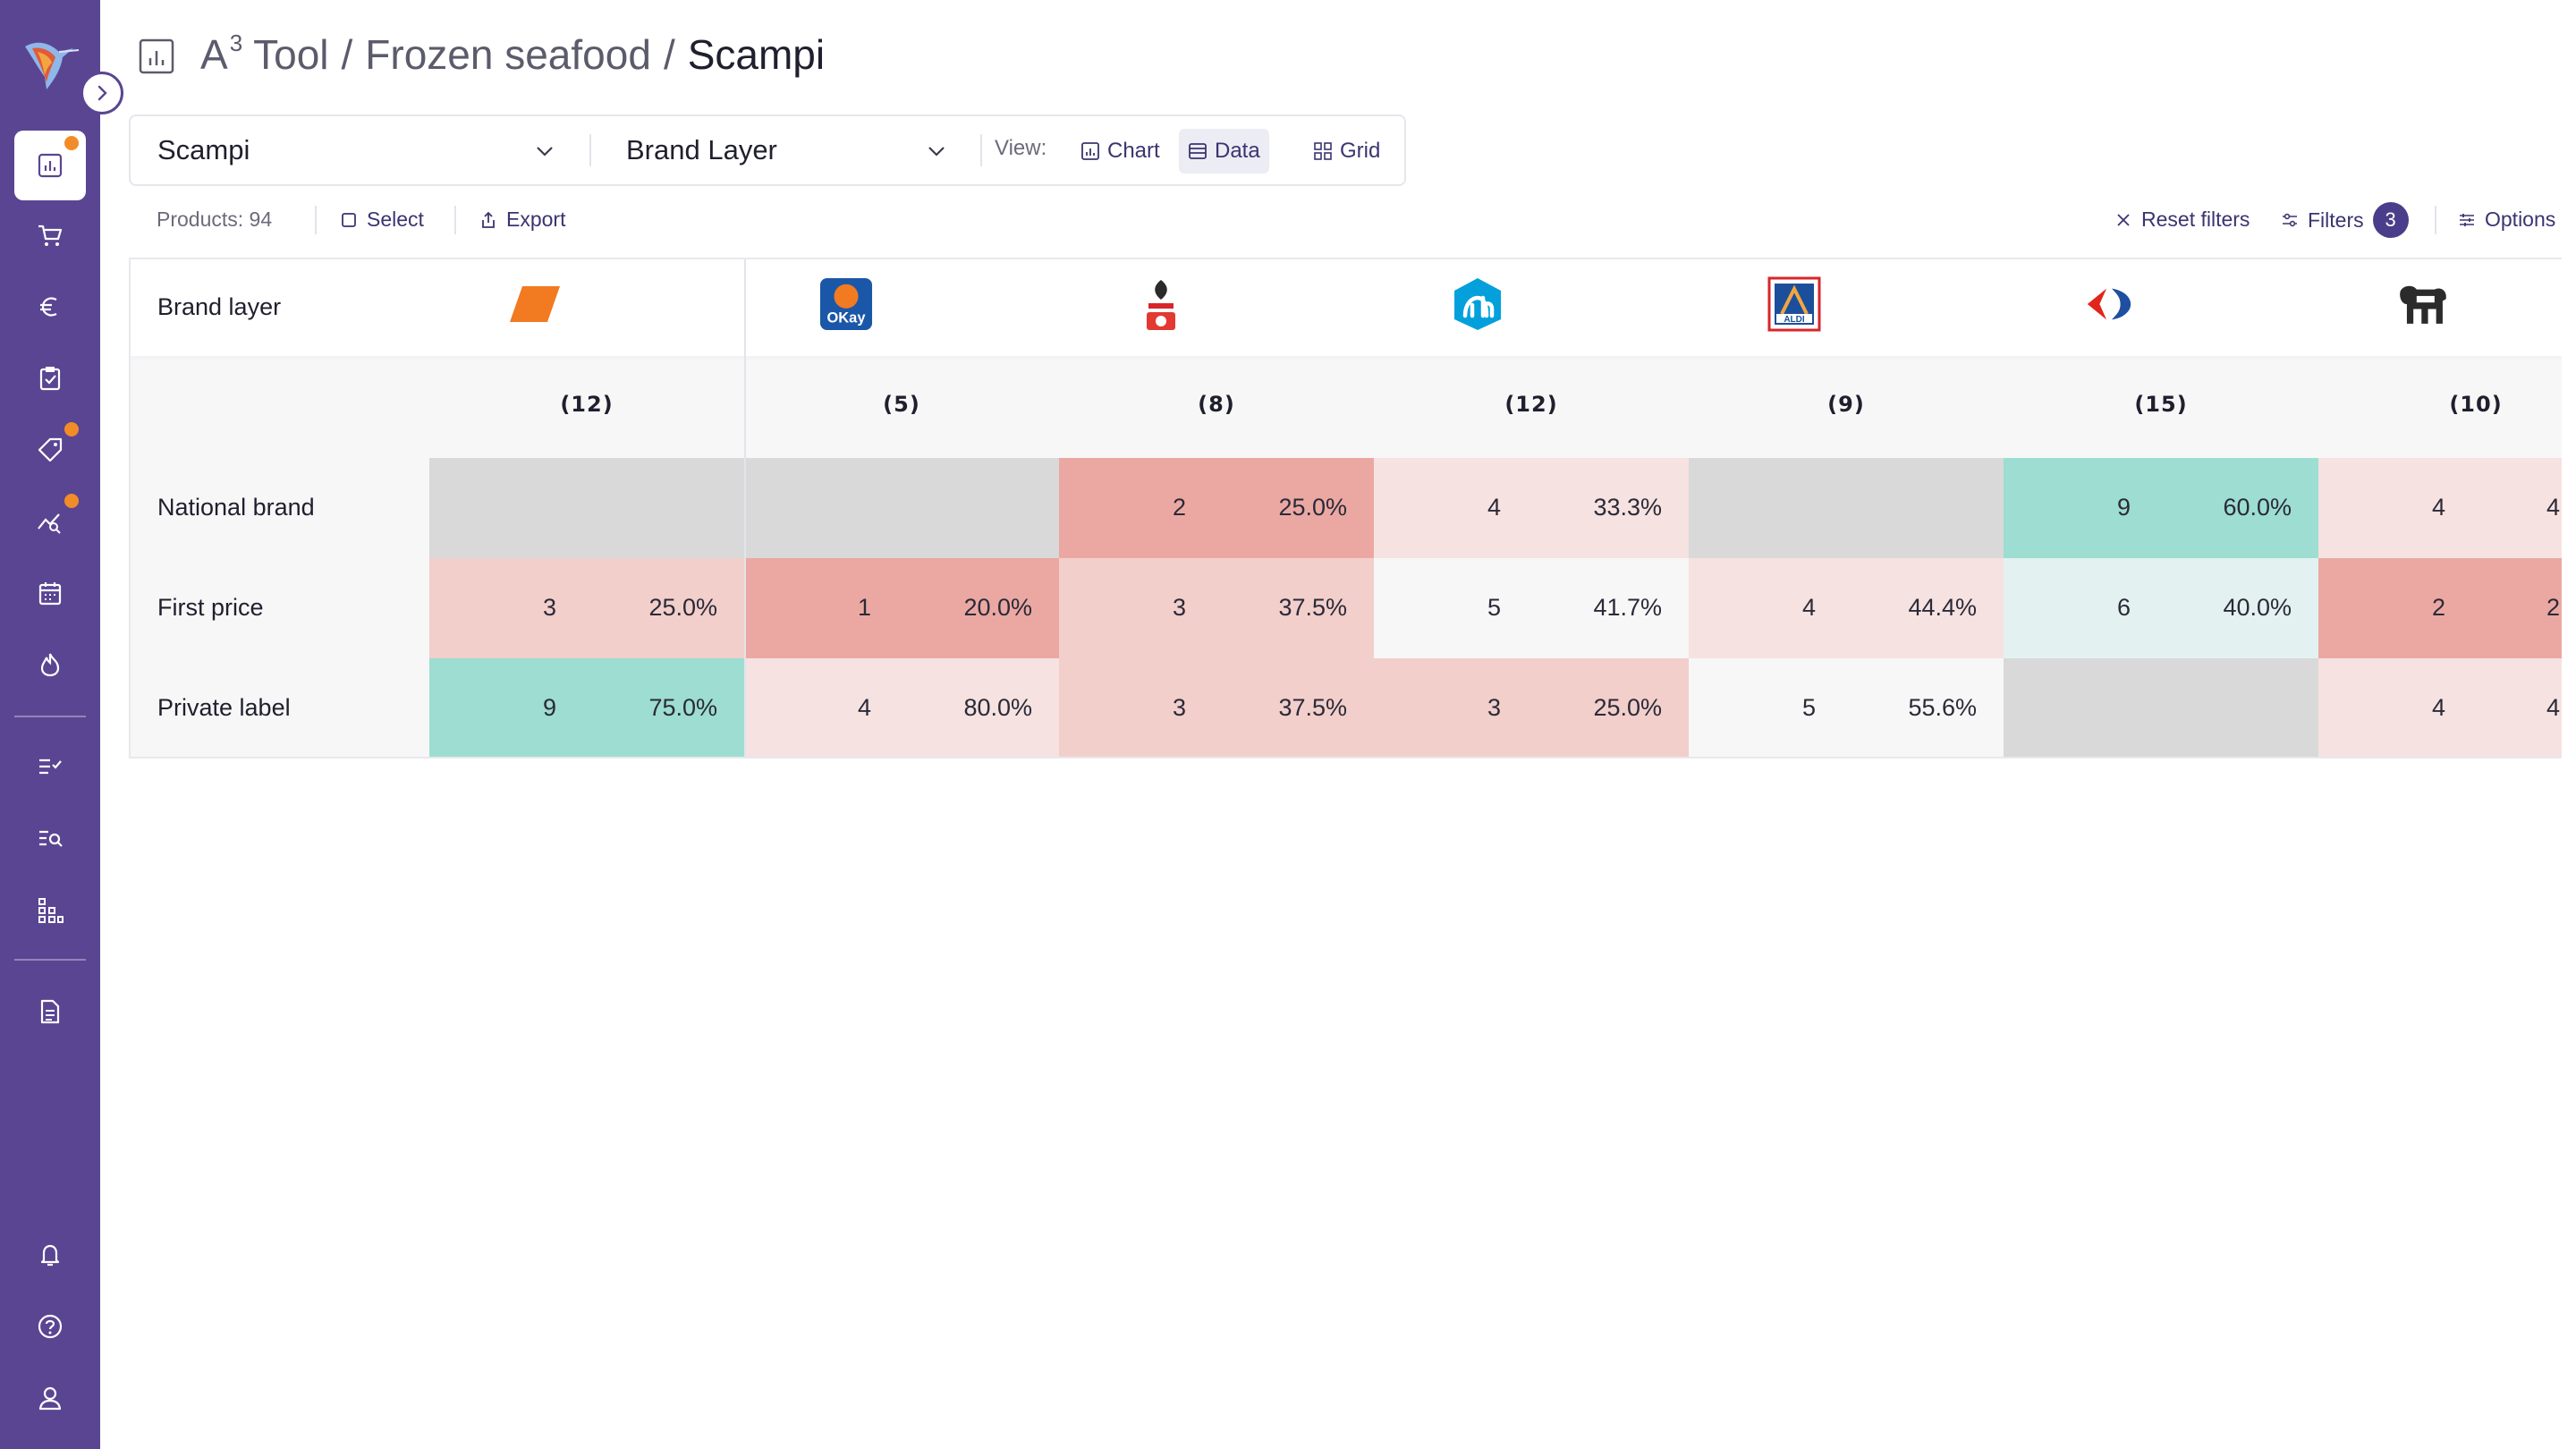 This screenshot has height=1449, width=2576. What do you see at coordinates (902, 707) in the screenshot?
I see `data-cell: 4 80.0%` at bounding box center [902, 707].